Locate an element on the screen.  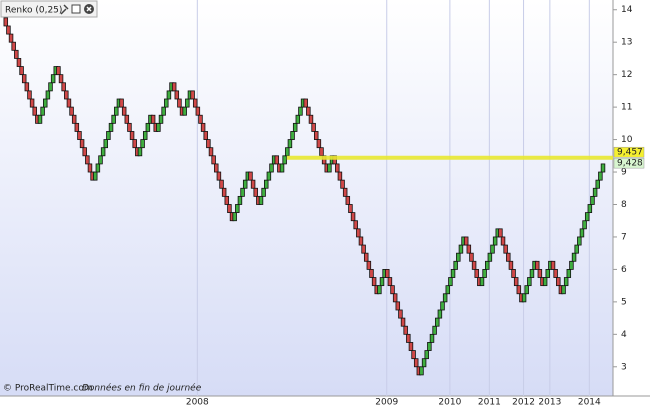
y-tick-label: 8 is located at coordinates (624, 205).